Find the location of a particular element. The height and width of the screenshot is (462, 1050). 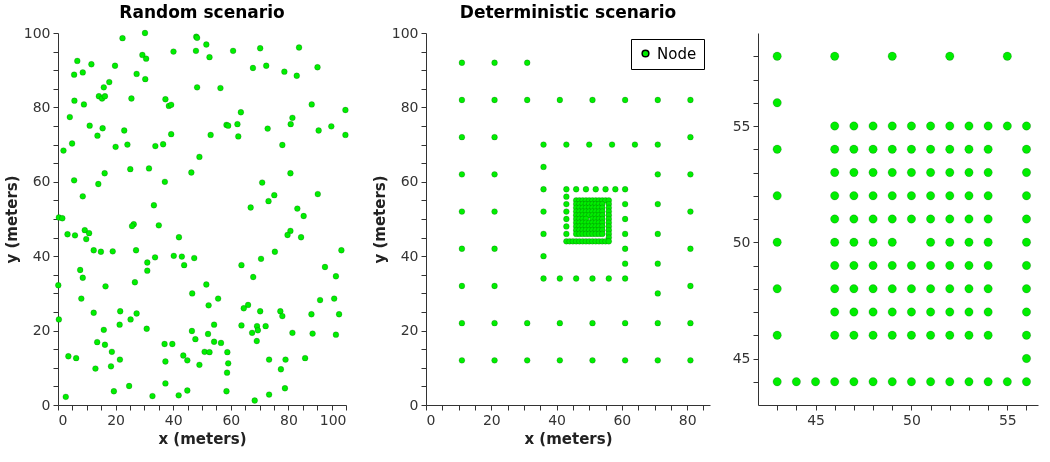

y-tick-label: 45 is located at coordinates (741, 358).